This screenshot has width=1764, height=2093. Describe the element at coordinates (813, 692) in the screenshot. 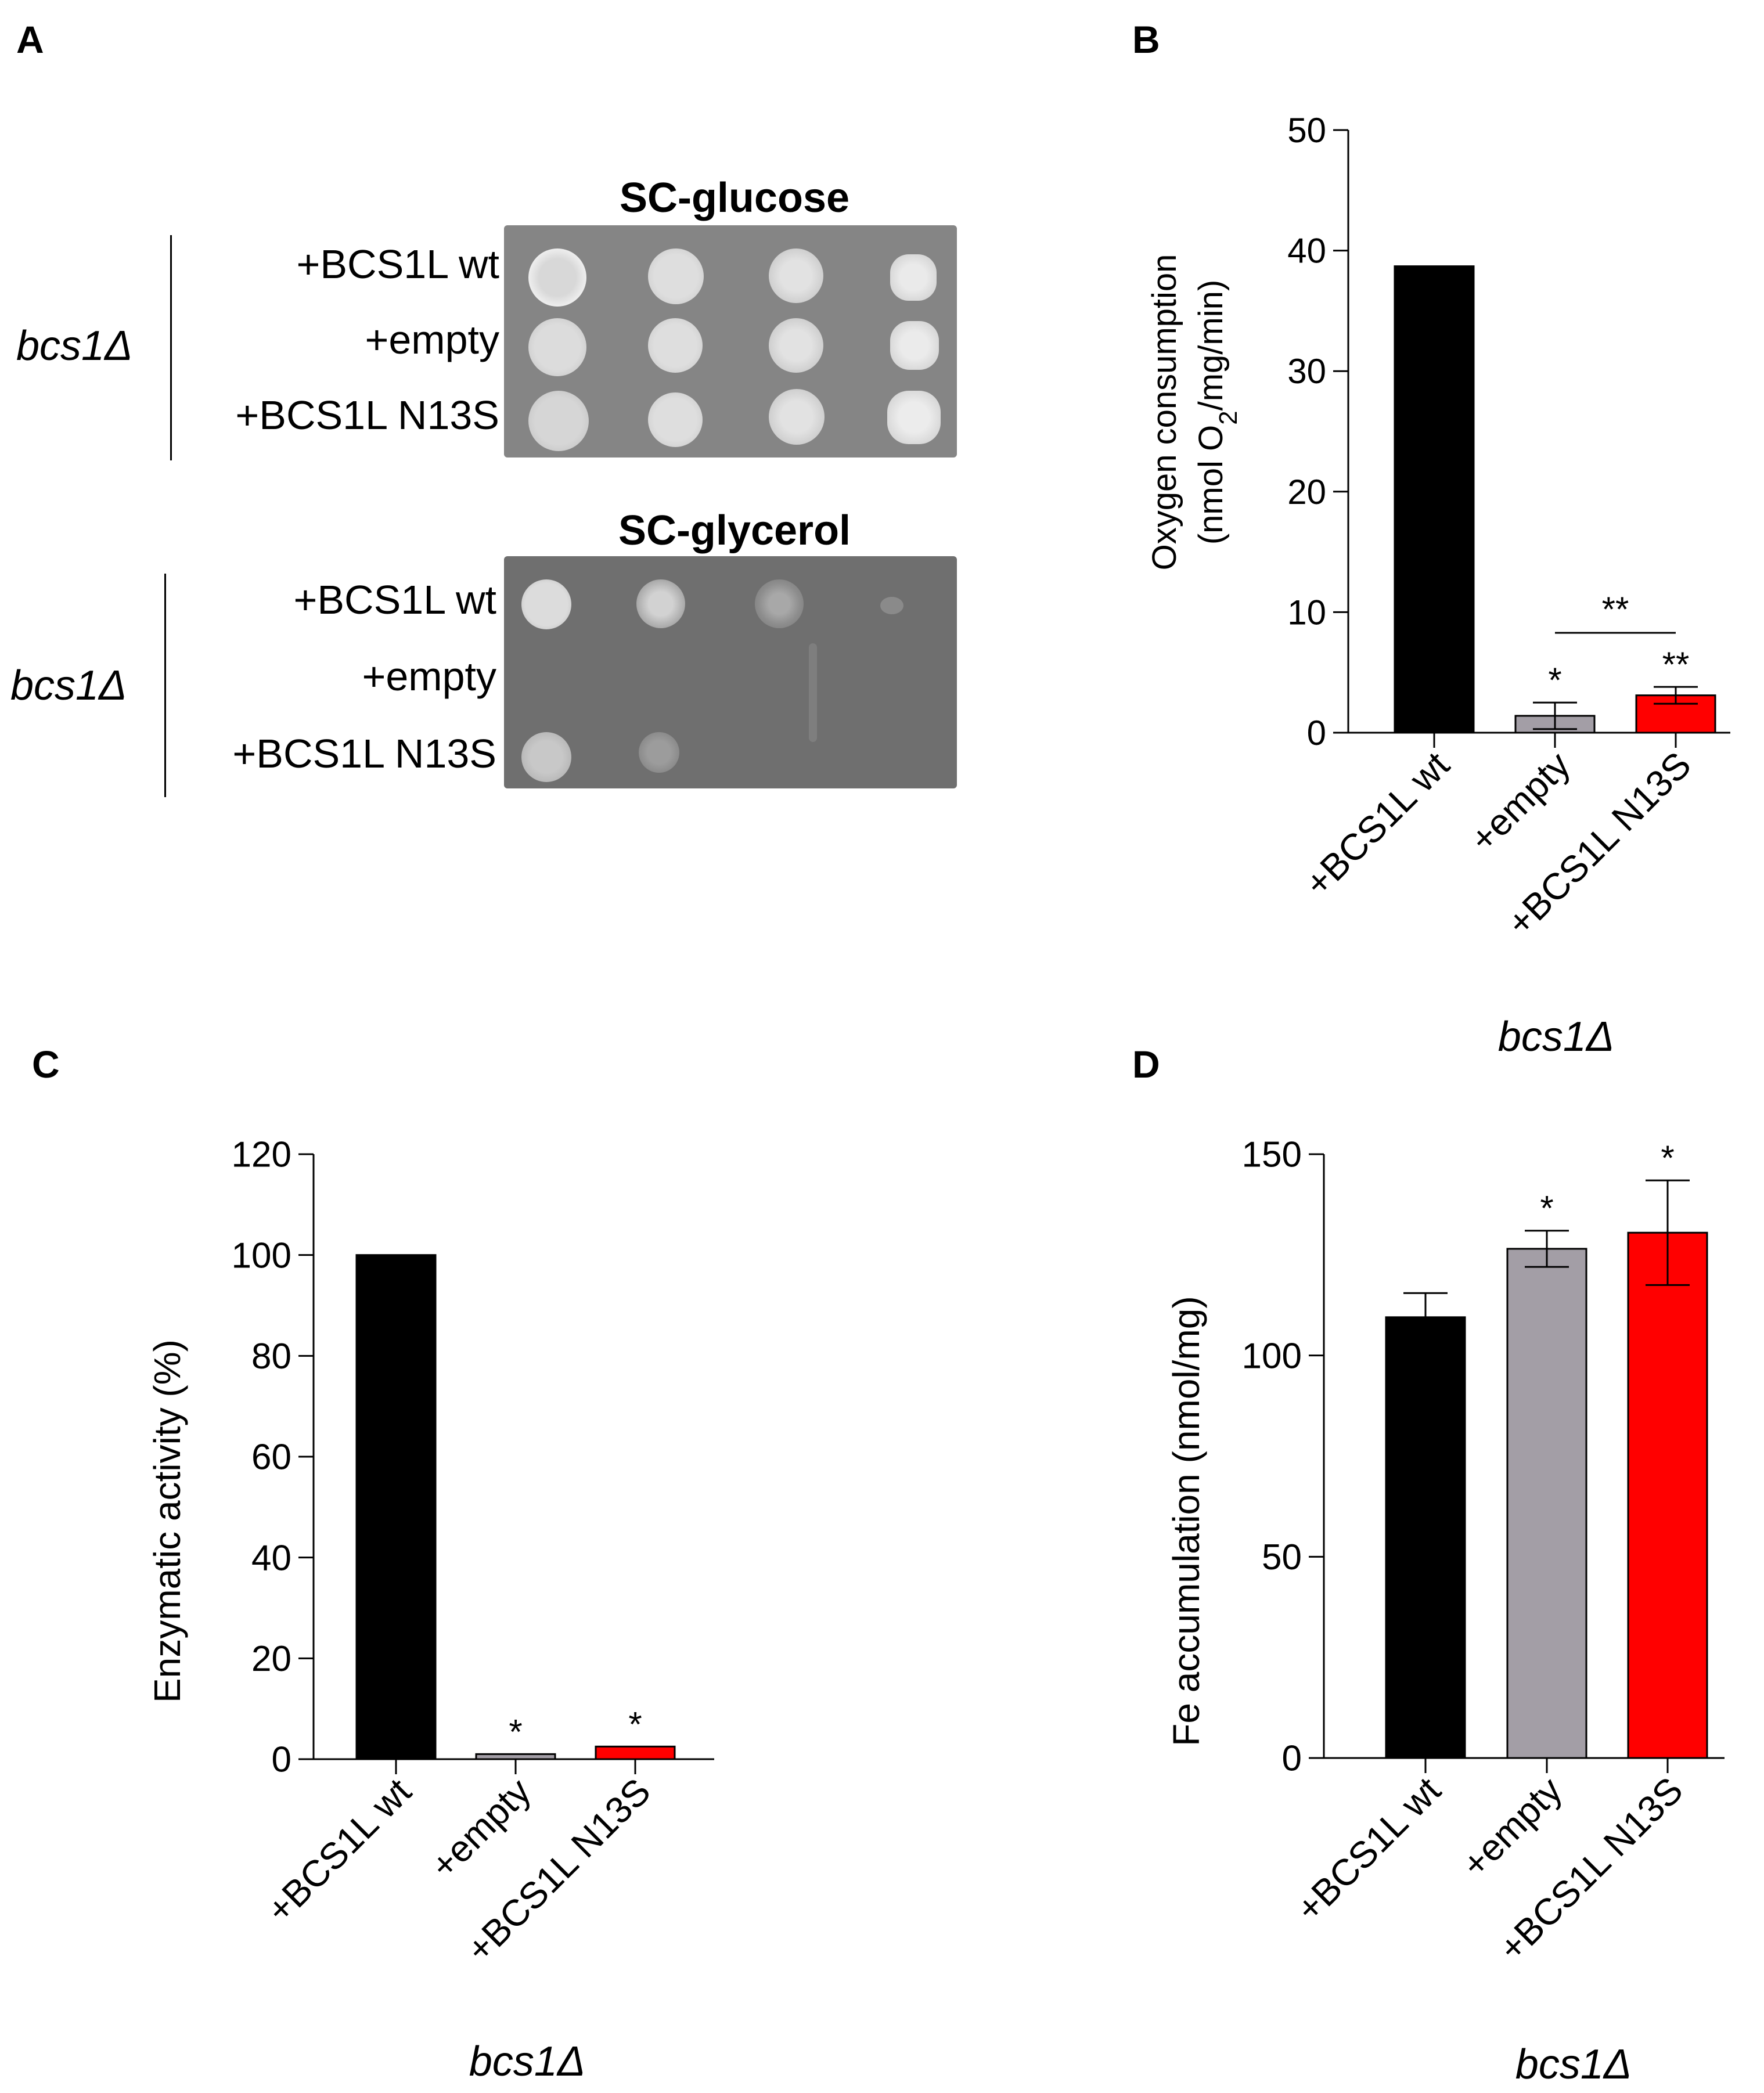

I see `plate-scratch` at that location.